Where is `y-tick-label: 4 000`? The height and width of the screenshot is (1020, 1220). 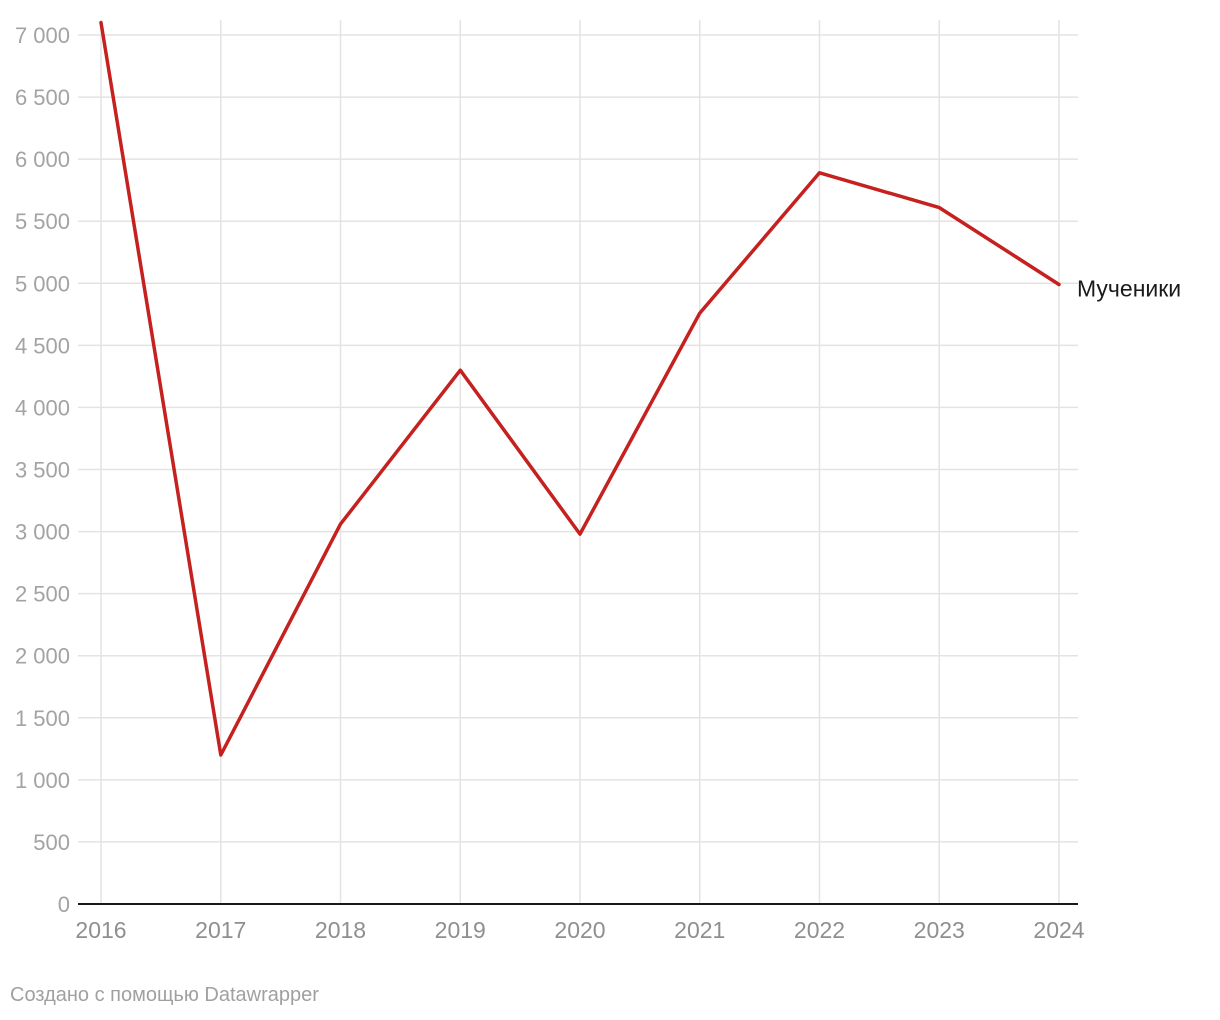 y-tick-label: 4 000 is located at coordinates (42, 407).